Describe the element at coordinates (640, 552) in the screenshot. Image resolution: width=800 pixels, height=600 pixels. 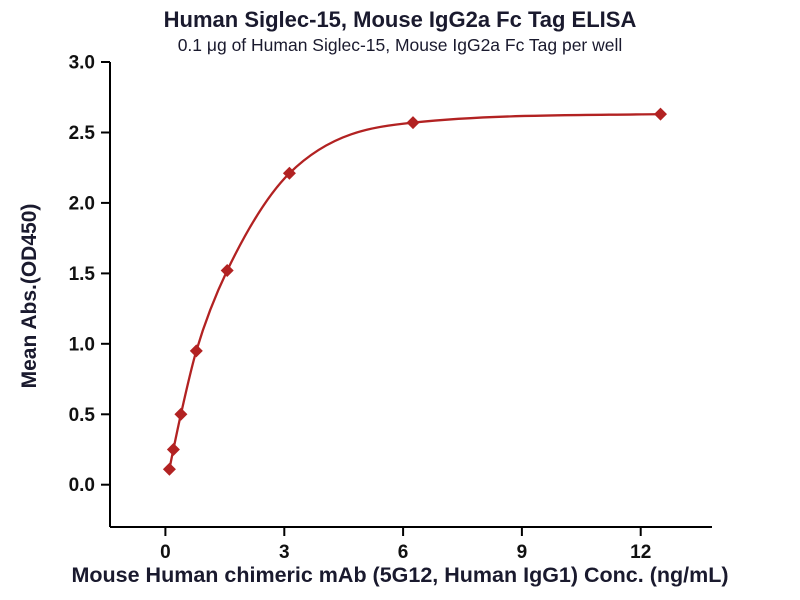
I see `x-tick-label: 12` at that location.